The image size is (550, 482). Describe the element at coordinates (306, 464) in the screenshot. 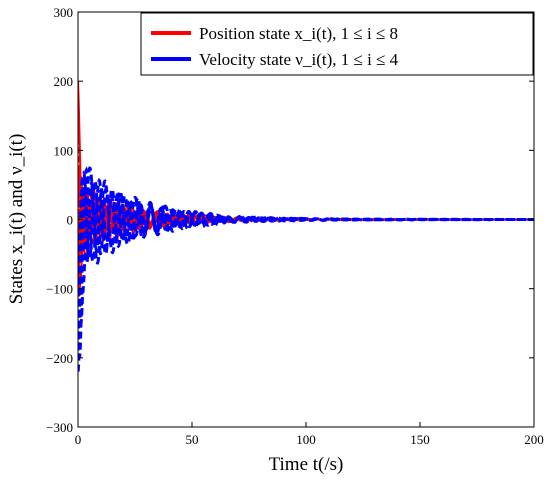

I see `x-axis-label: Time t(/s)` at that location.